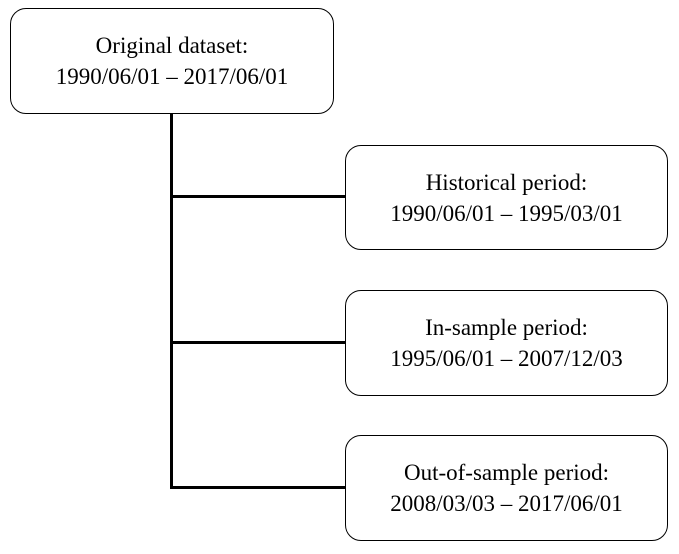  I want to click on in-sample-period-range: 1995/06/01 – 2007/12/03, so click(506, 358).